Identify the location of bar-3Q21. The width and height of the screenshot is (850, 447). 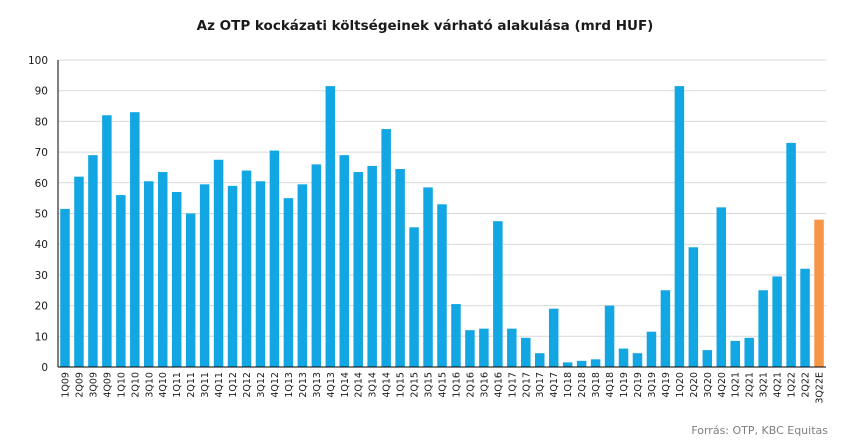
(763, 328).